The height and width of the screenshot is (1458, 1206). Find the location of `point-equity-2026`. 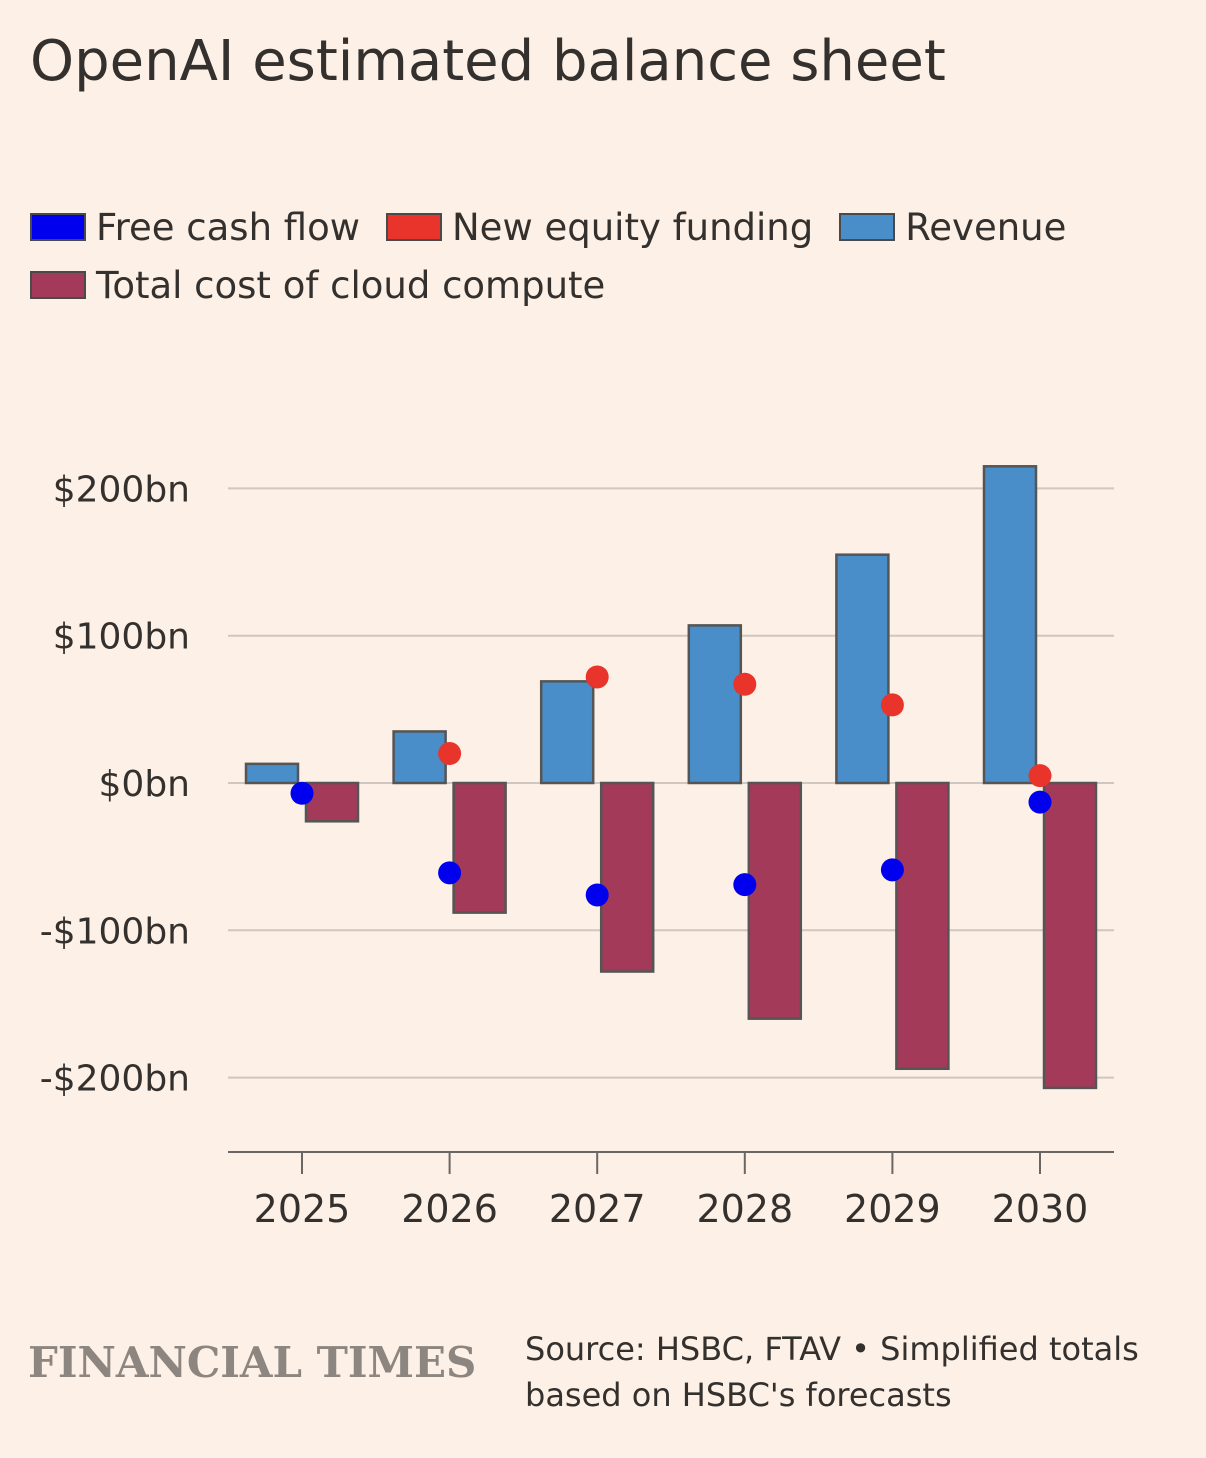

point-equity-2026 is located at coordinates (450, 754).